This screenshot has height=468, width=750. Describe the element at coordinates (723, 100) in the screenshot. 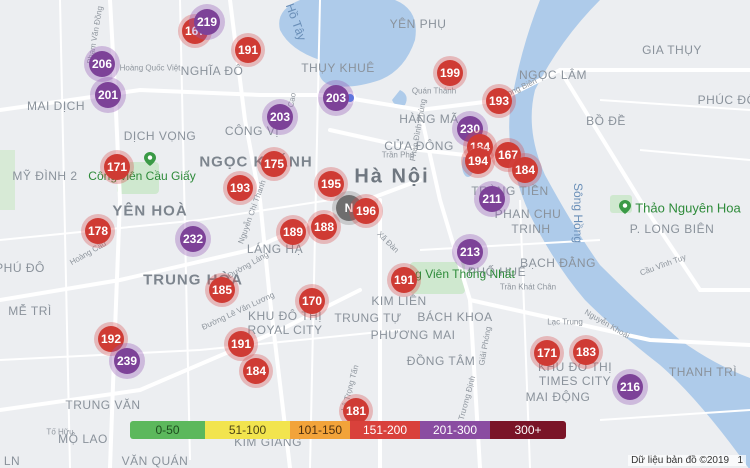

I see `label-phuc-dong: PHÚC ĐÔ` at that location.